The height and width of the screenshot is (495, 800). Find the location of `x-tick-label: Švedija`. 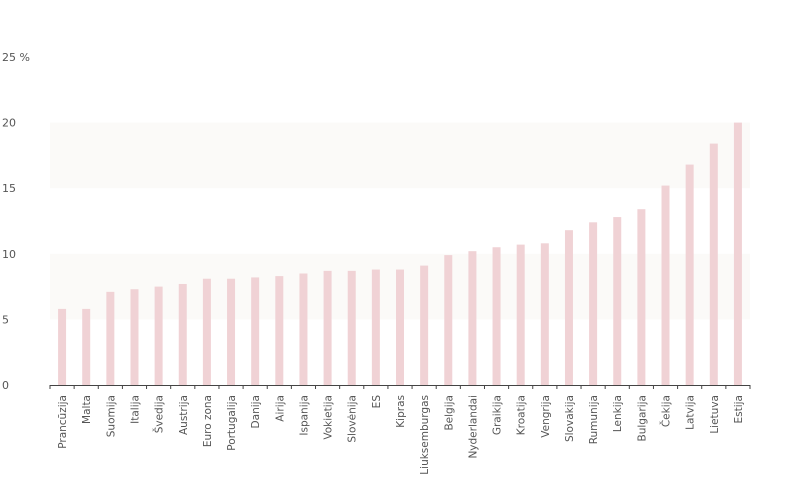

x-tick-label: Švedija is located at coordinates (159, 414).